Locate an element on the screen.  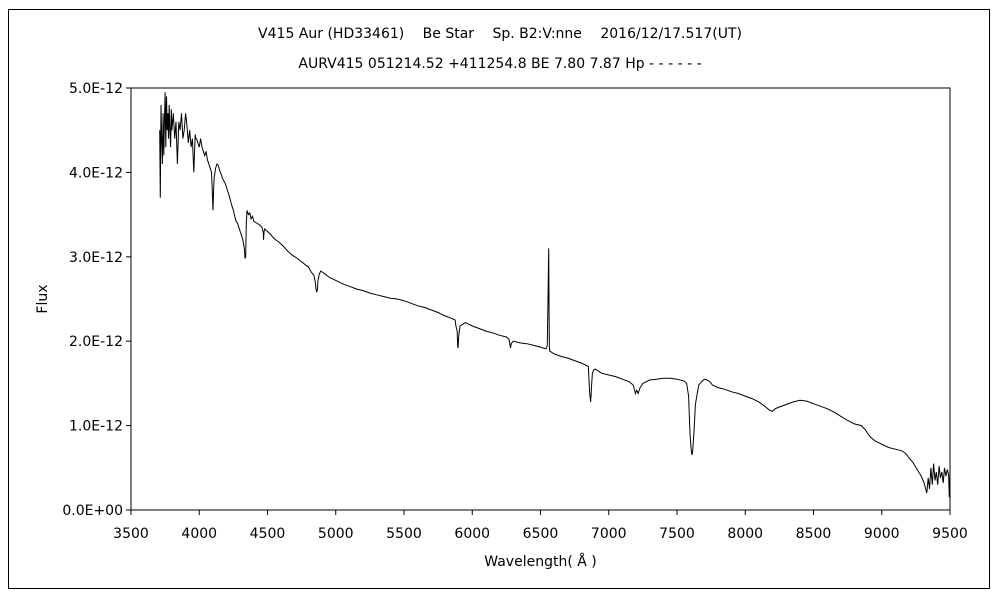
y-tick-label: 4.0E-12 is located at coordinates (96, 173).